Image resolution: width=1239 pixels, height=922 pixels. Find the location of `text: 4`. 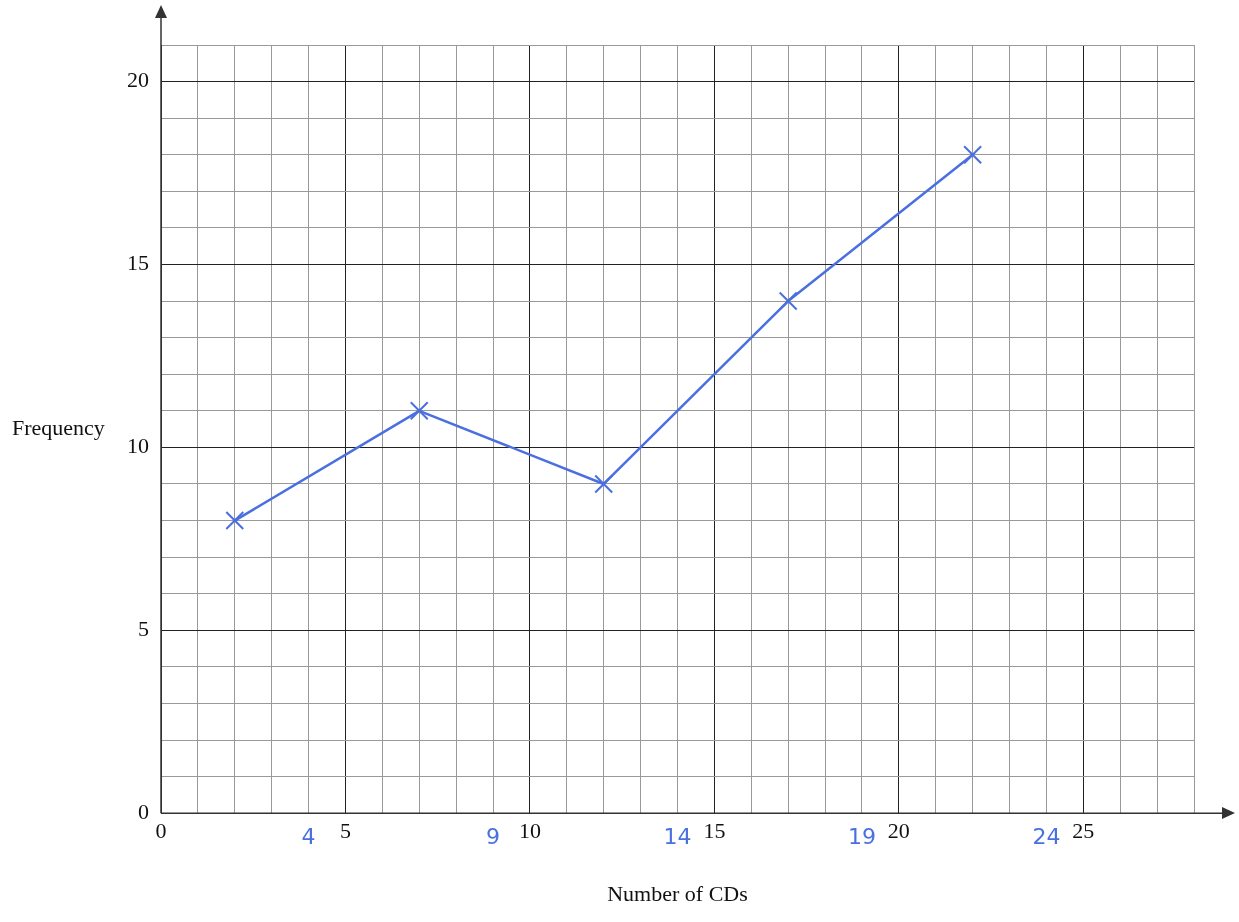

text: 4 is located at coordinates (308, 836).